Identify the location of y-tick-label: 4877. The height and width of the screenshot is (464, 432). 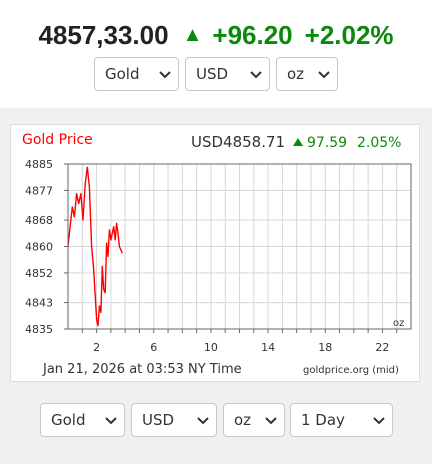
(39, 190).